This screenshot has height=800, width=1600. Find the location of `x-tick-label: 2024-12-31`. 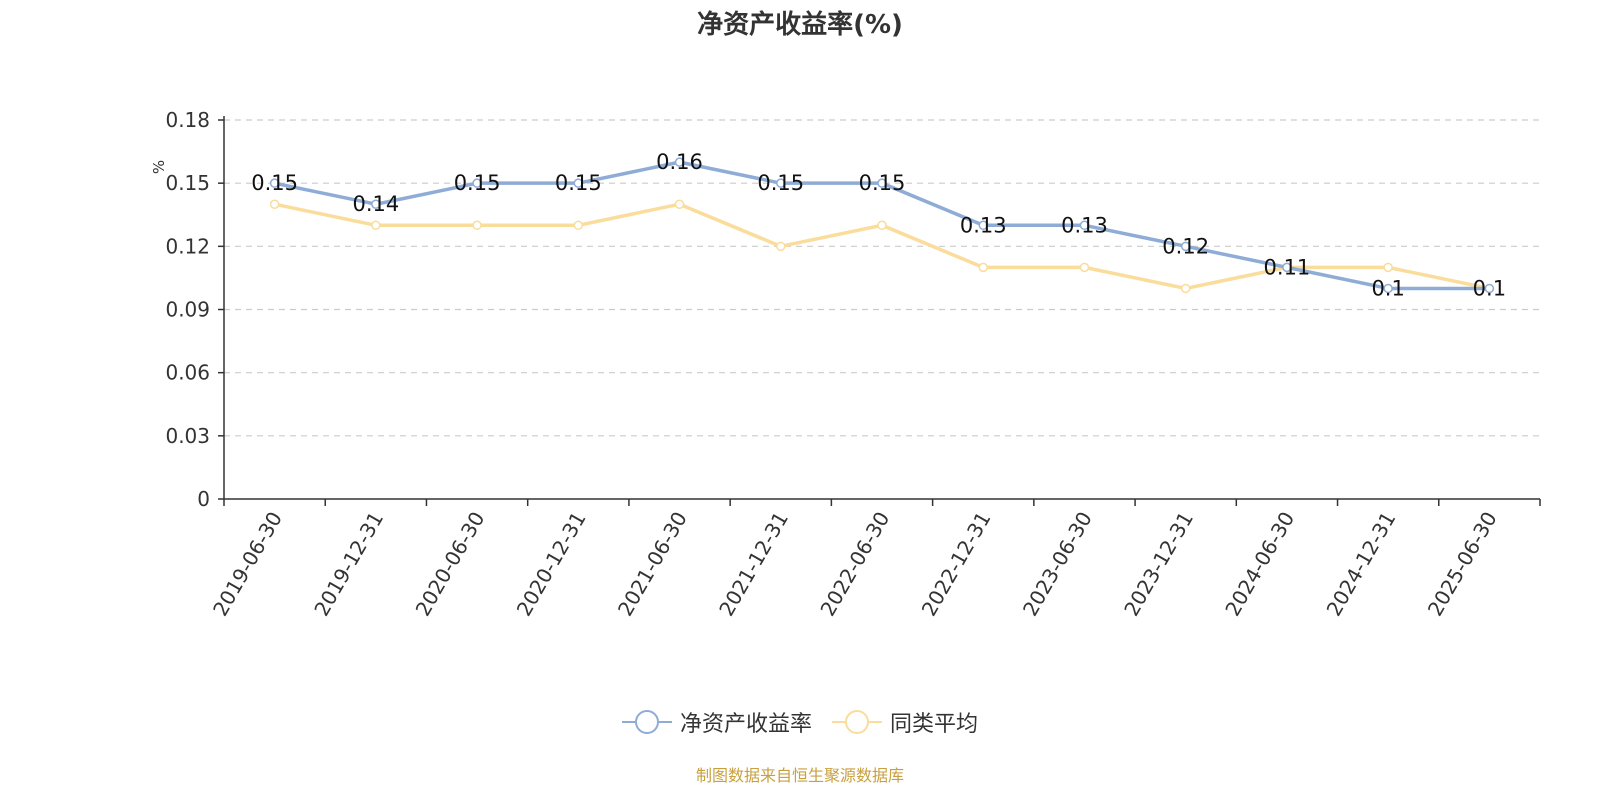

x-tick-label: 2024-12-31 is located at coordinates (1361, 564).